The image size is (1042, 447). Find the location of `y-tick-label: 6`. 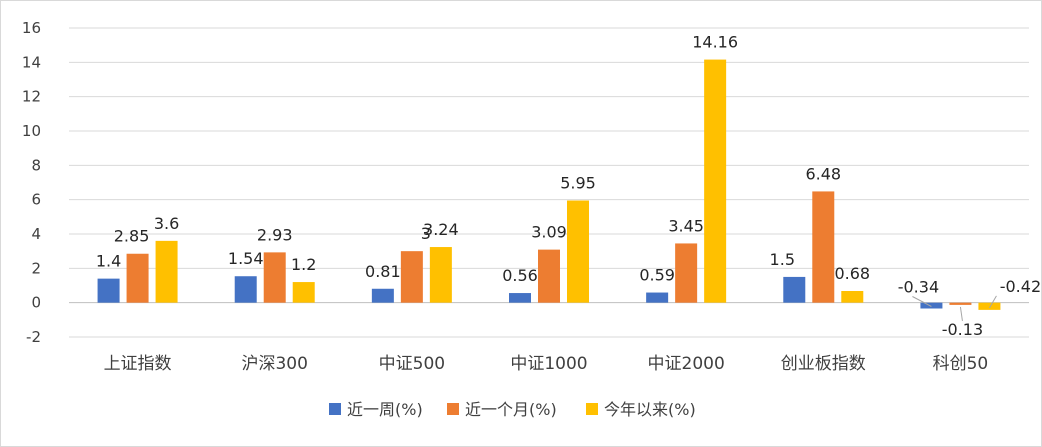

y-tick-label: 6 is located at coordinates (36, 200).